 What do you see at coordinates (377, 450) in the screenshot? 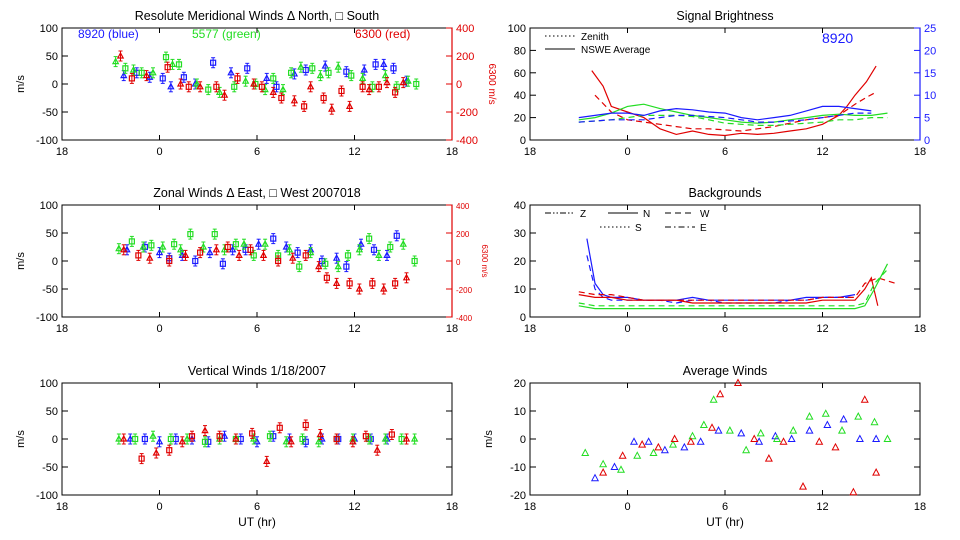
I see `vertical-point-red` at bounding box center [377, 450].